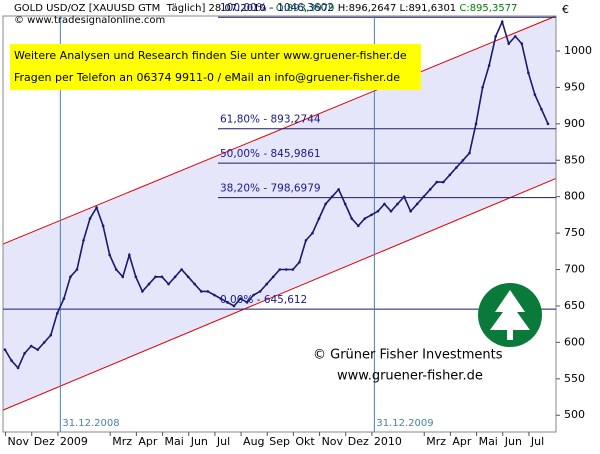 This screenshot has height=454, width=600. Describe the element at coordinates (574, 378) in the screenshot. I see `y-tick-label: 550` at that location.